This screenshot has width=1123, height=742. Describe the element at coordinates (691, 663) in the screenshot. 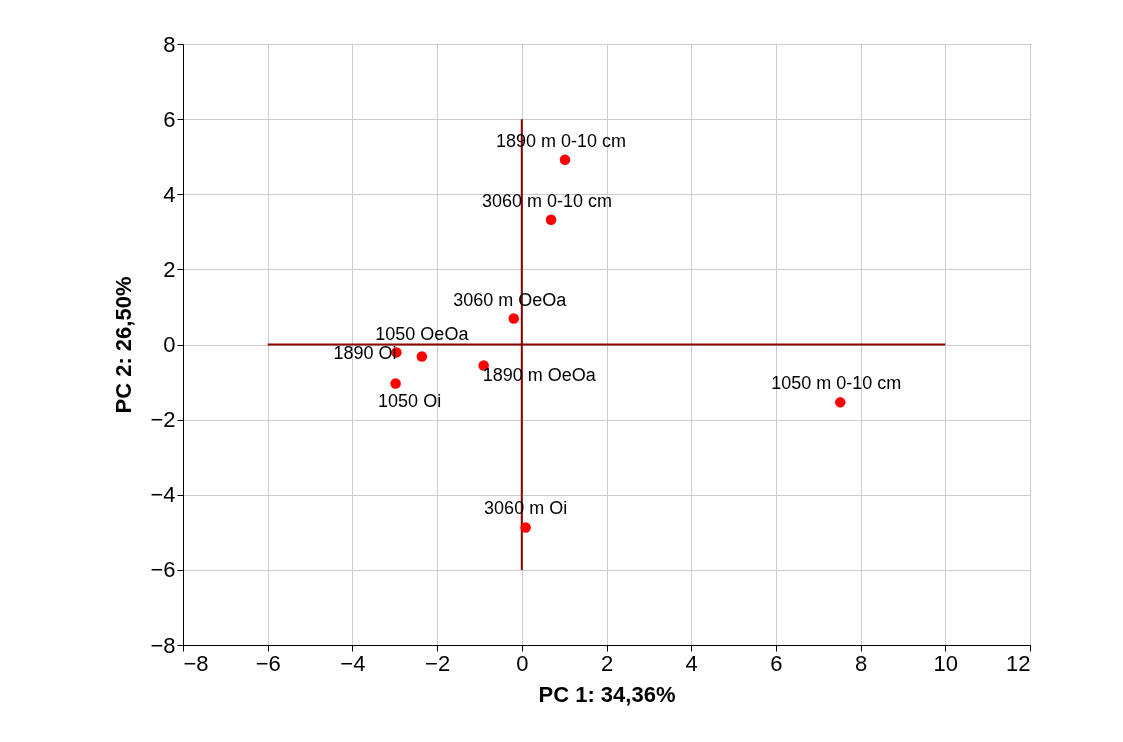

I see `x-tick-label: 4` at that location.